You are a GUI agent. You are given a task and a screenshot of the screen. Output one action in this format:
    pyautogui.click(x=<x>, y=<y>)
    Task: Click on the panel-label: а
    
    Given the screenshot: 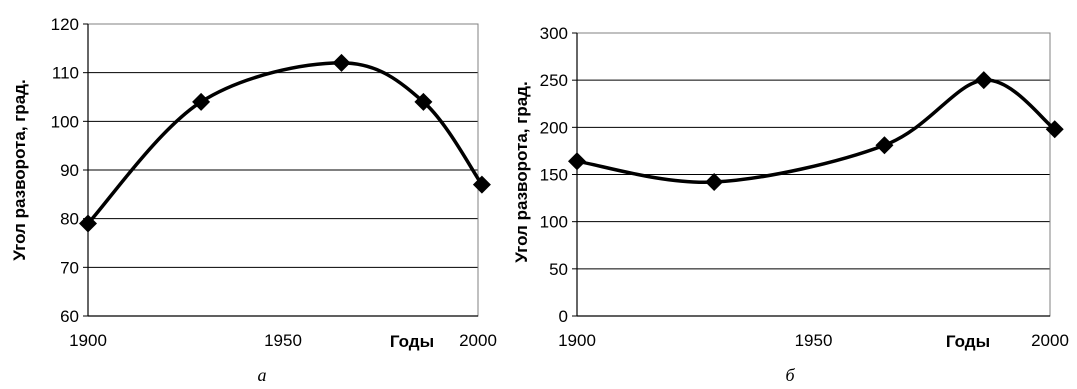 What is the action you would take?
    pyautogui.click(x=262, y=375)
    